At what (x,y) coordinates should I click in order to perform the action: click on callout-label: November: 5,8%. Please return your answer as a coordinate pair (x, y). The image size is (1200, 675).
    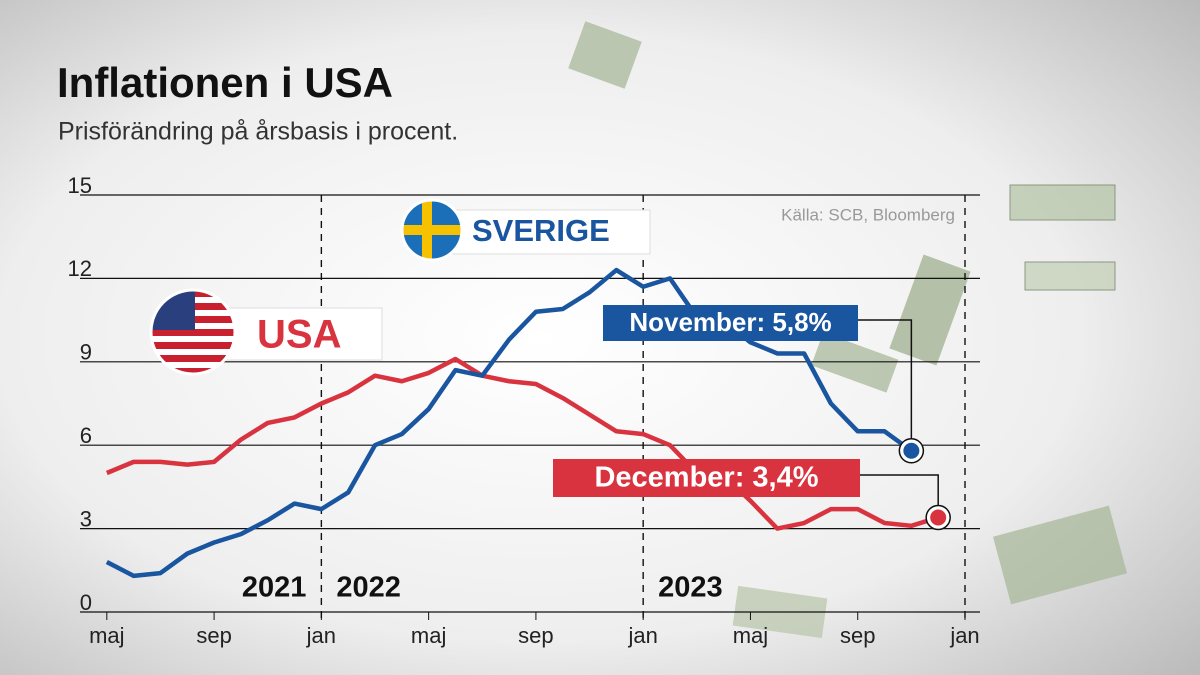
    Looking at the image, I should click on (730, 322).